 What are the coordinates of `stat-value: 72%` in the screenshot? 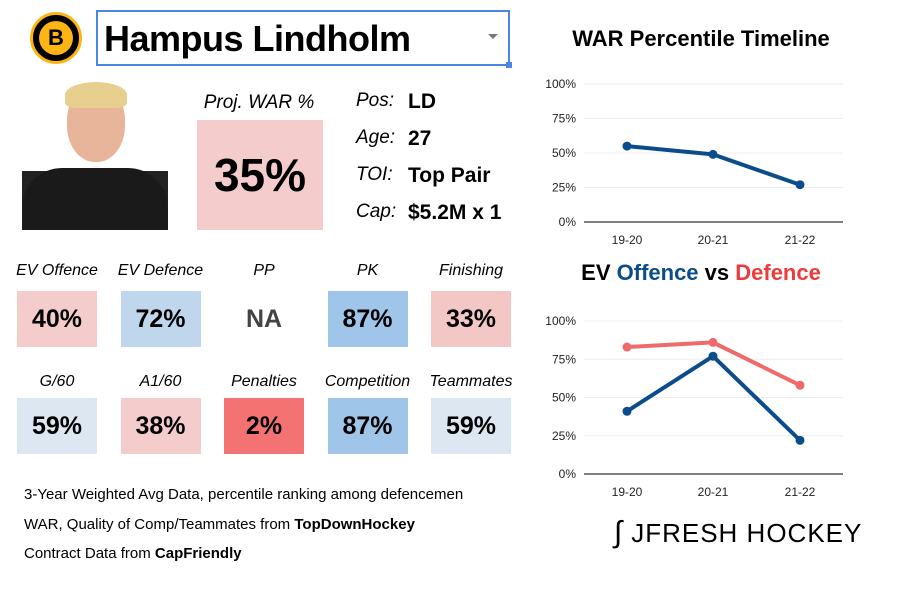 It's located at (160, 319).